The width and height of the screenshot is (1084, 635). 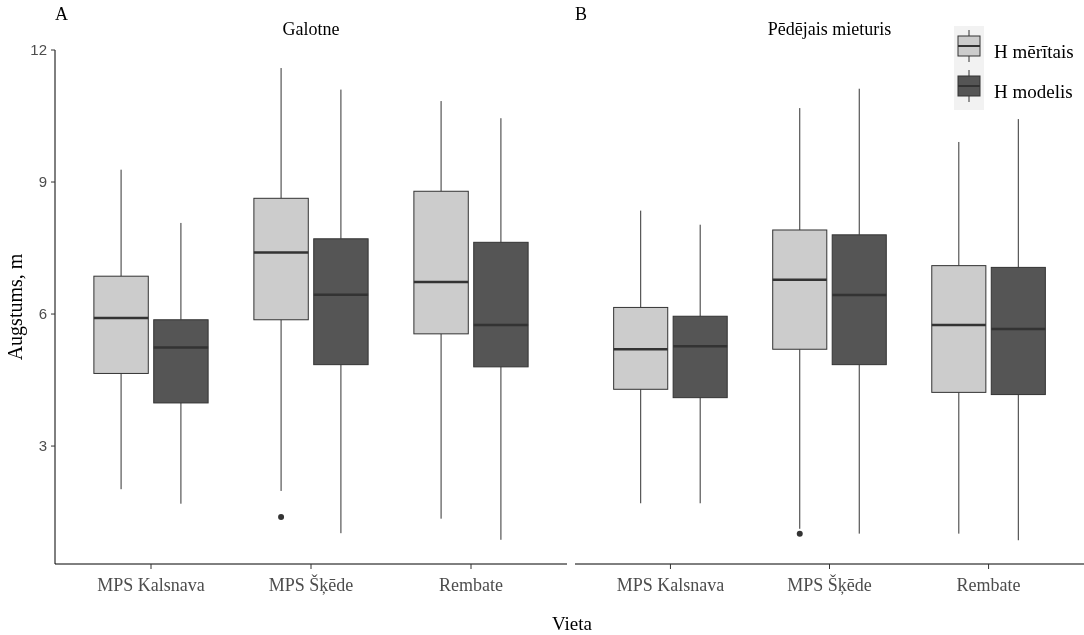 I want to click on y-tick-label: 12, so click(x=38, y=50).